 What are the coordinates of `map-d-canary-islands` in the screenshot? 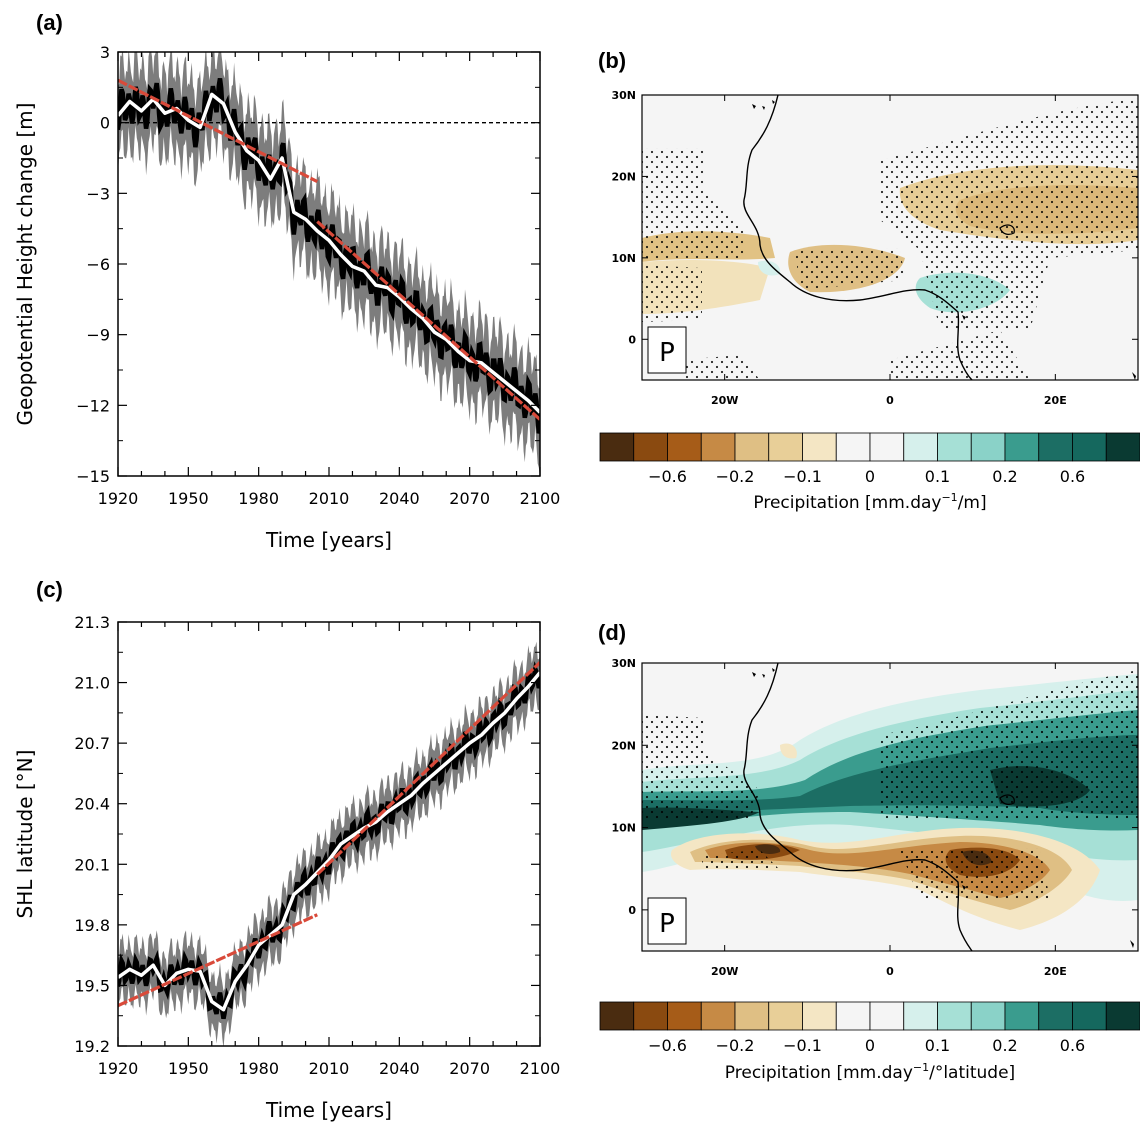 It's located at (763, 673).